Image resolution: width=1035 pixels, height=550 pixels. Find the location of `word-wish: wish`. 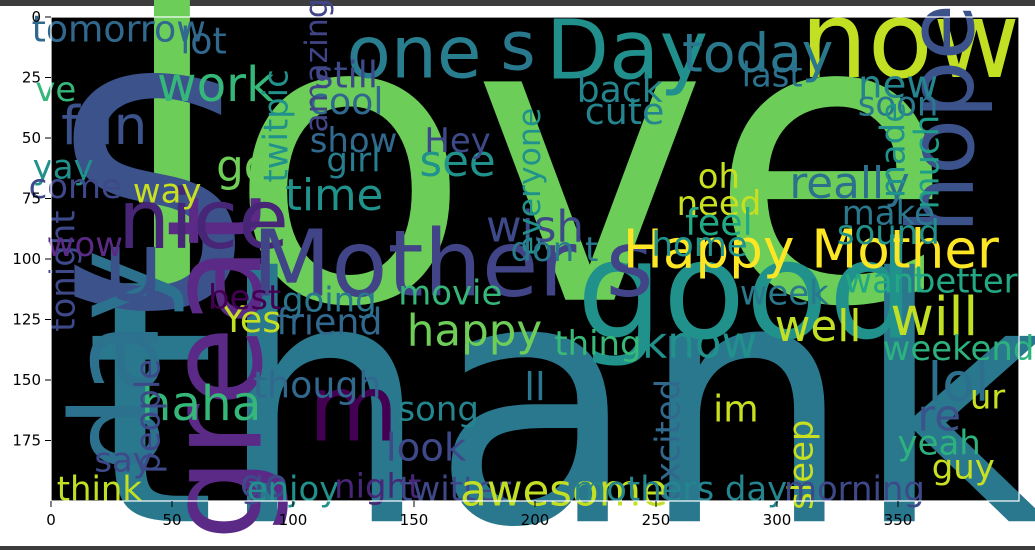

word-wish: wish is located at coordinates (535, 228).